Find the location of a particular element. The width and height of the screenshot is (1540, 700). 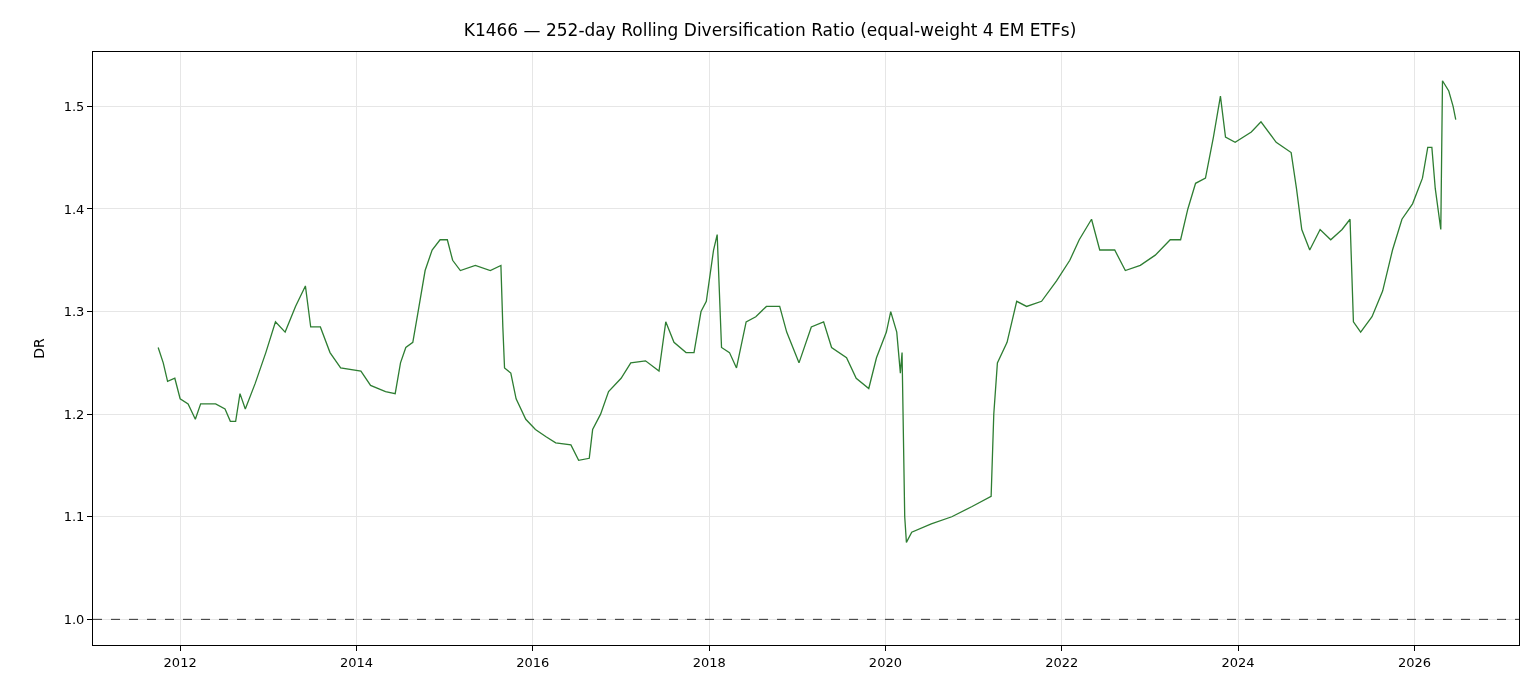

x-tick-label: 2014 is located at coordinates (357, 662).